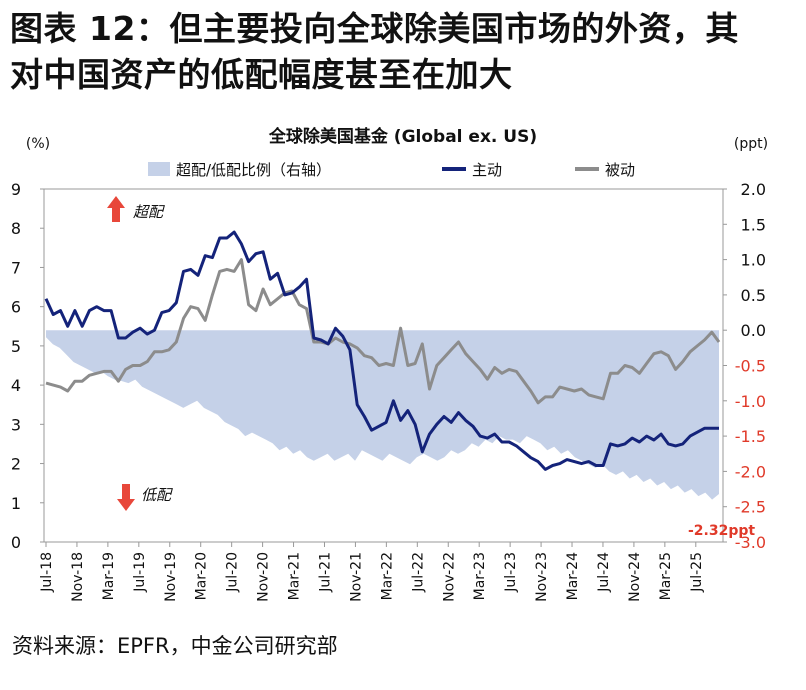 This screenshot has width=806, height=690. What do you see at coordinates (16, 307) in the screenshot?
I see `left-tick-label: 6` at bounding box center [16, 307].